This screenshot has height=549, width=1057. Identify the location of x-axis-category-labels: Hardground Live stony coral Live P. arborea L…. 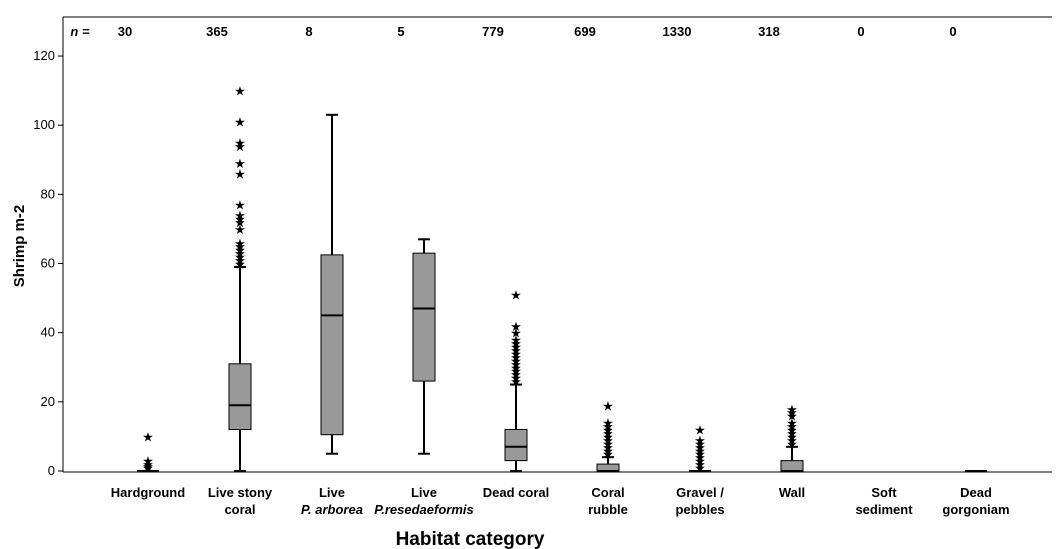
(560, 501).